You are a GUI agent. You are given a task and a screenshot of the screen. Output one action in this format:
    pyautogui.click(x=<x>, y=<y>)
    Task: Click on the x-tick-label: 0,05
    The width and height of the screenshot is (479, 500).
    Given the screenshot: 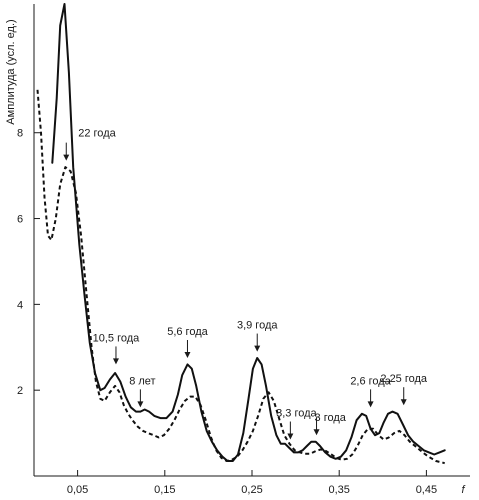 What is the action you would take?
    pyautogui.click(x=77, y=490)
    